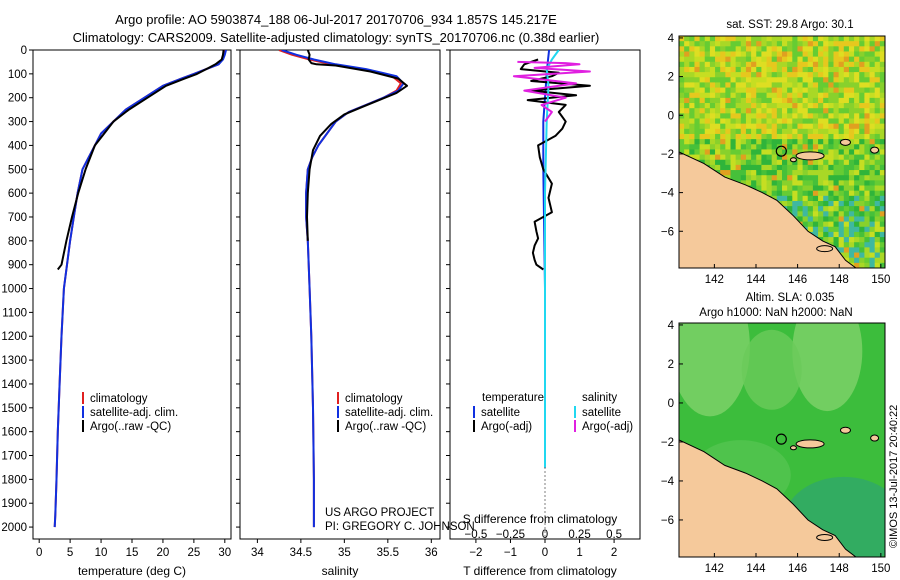  I want to click on x-tick-label: 20, so click(163, 553).